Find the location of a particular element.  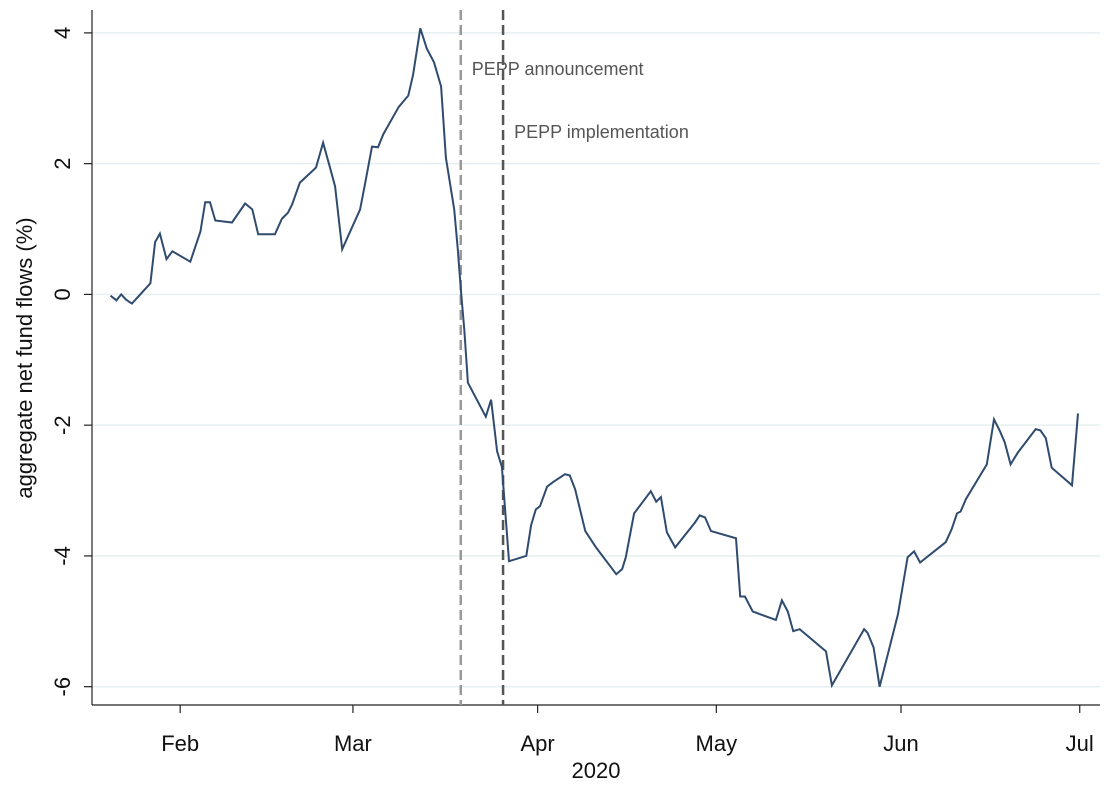

event-label: PEPP implementation is located at coordinates (601, 132).